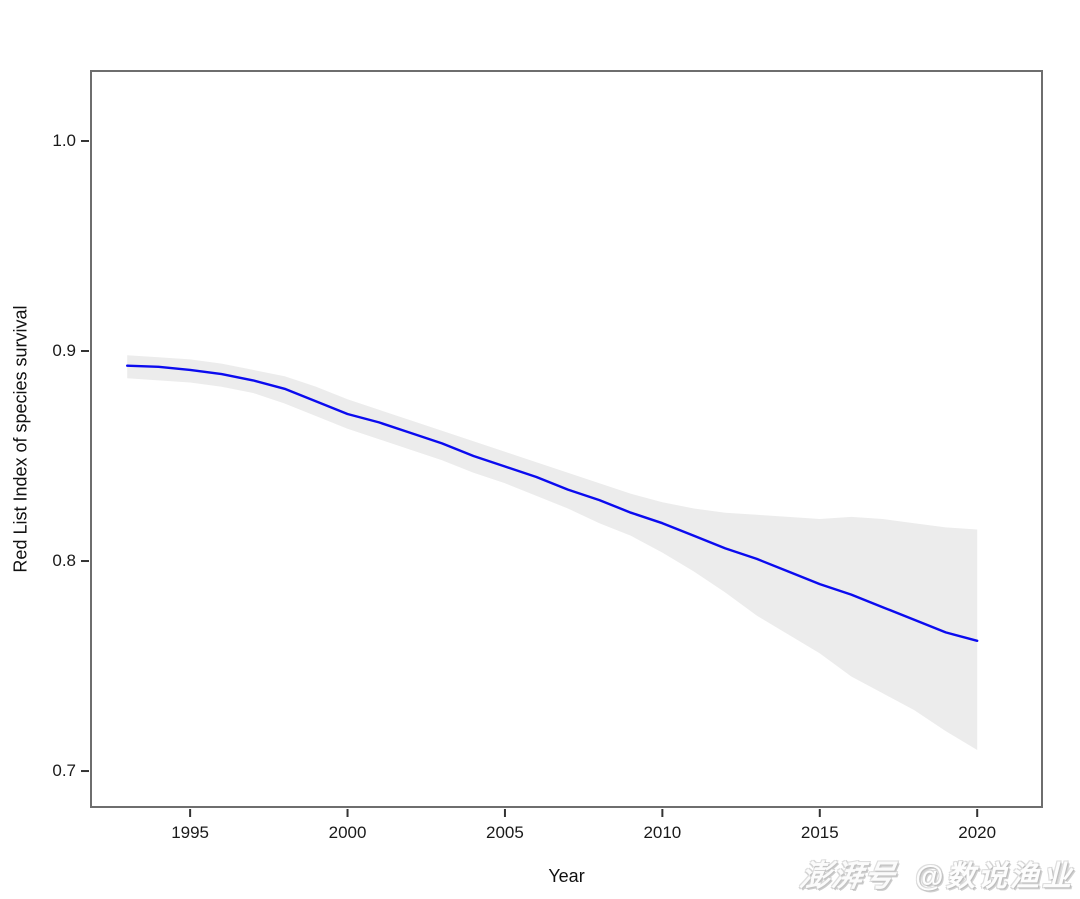  I want to click on x-tick-label: 2010, so click(662, 832).